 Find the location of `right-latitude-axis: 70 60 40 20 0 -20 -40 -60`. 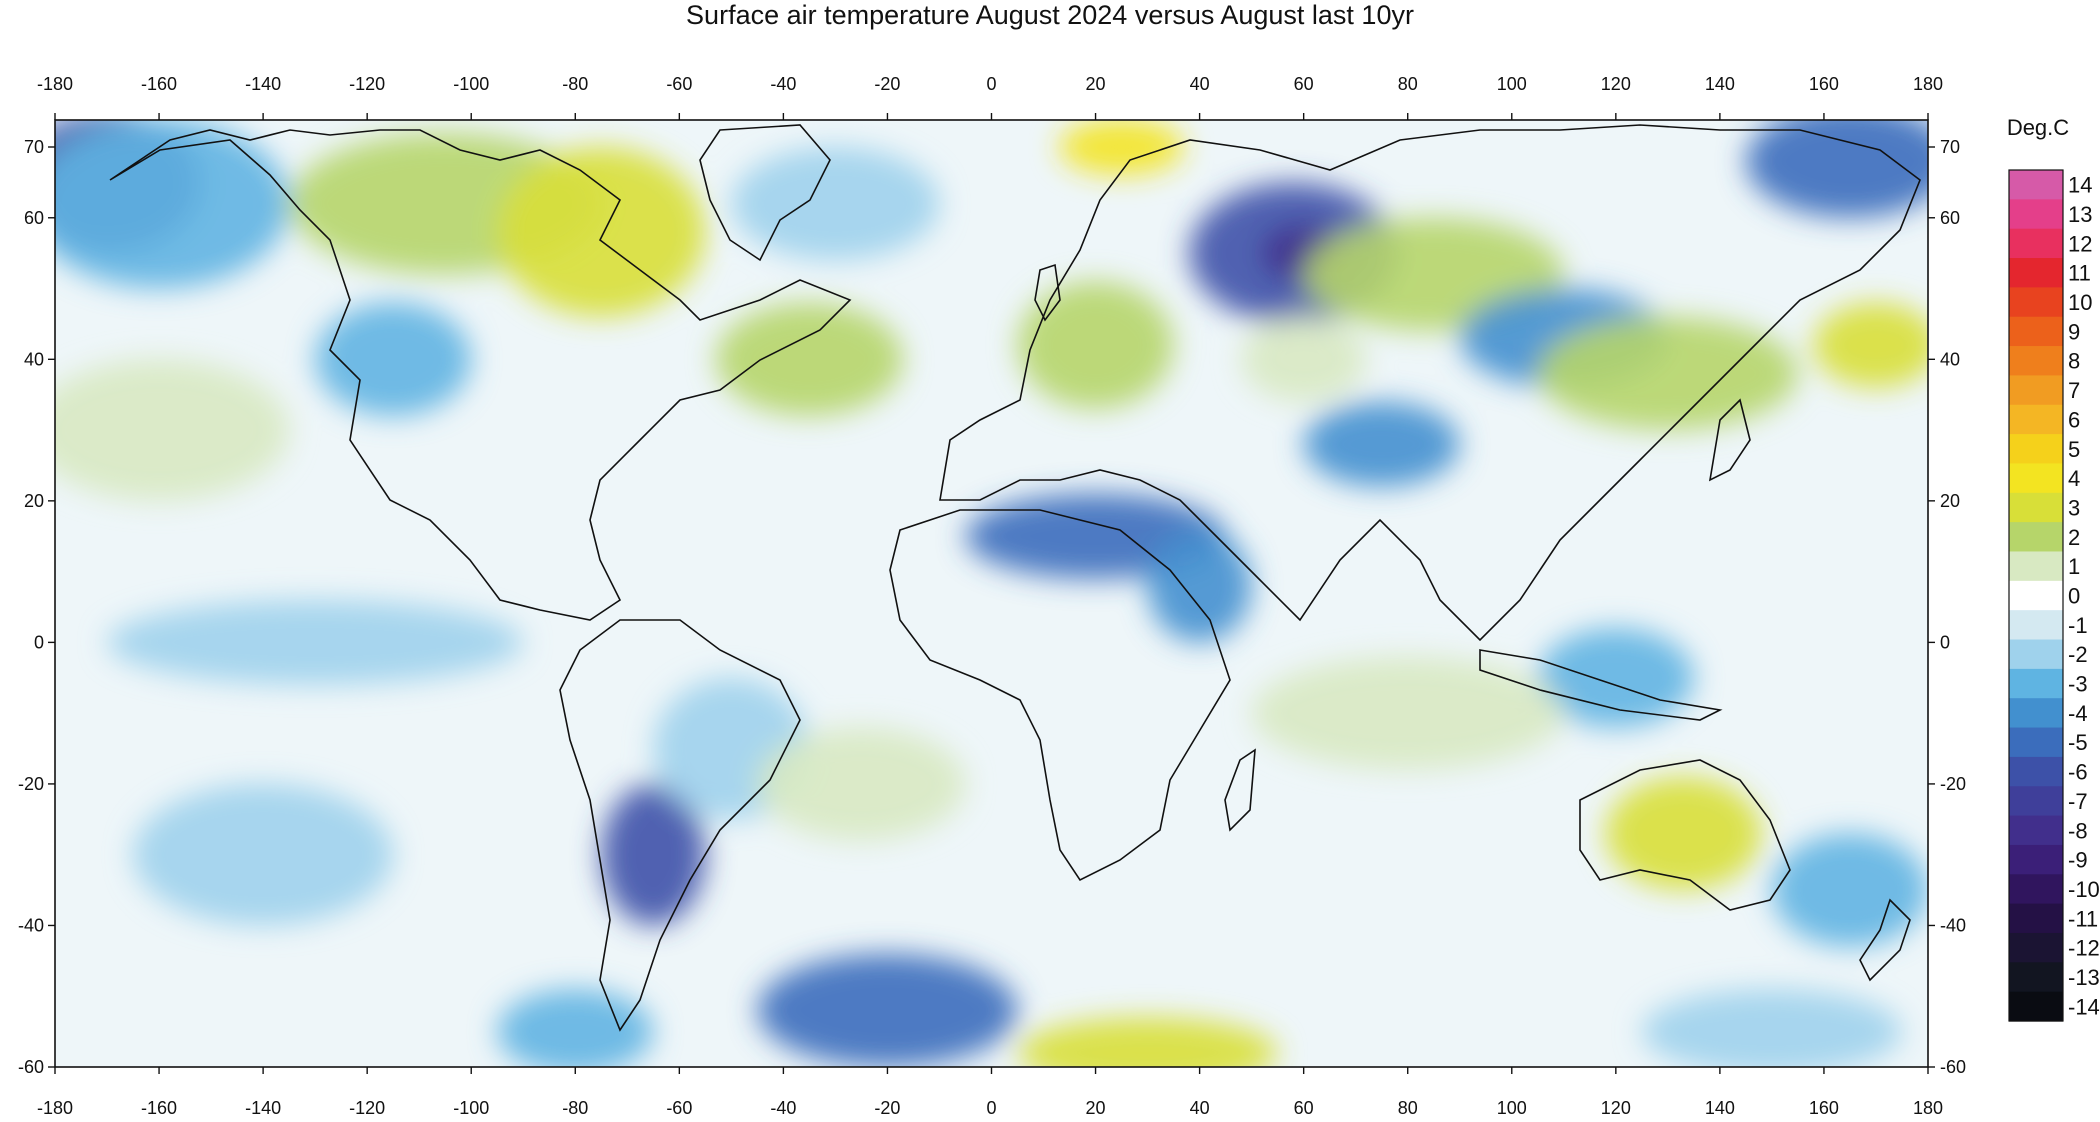

right-latitude-axis: 70 60 40 20 0 -20 -40 -60 is located at coordinates (1947, 607).